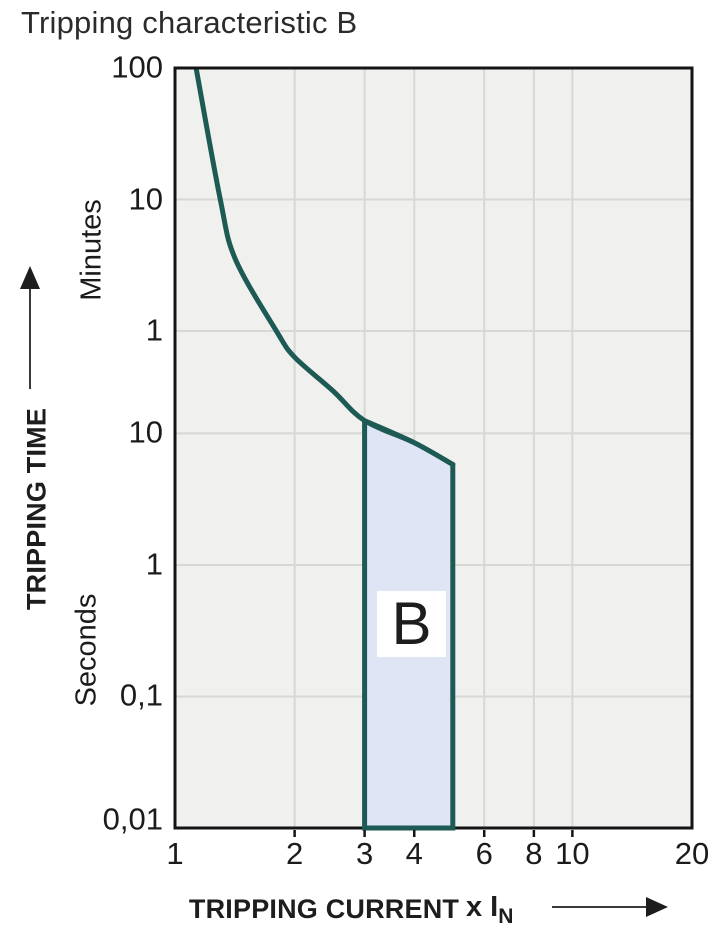  Describe the element at coordinates (409, 623) in the screenshot. I see `tripping-band` at that location.